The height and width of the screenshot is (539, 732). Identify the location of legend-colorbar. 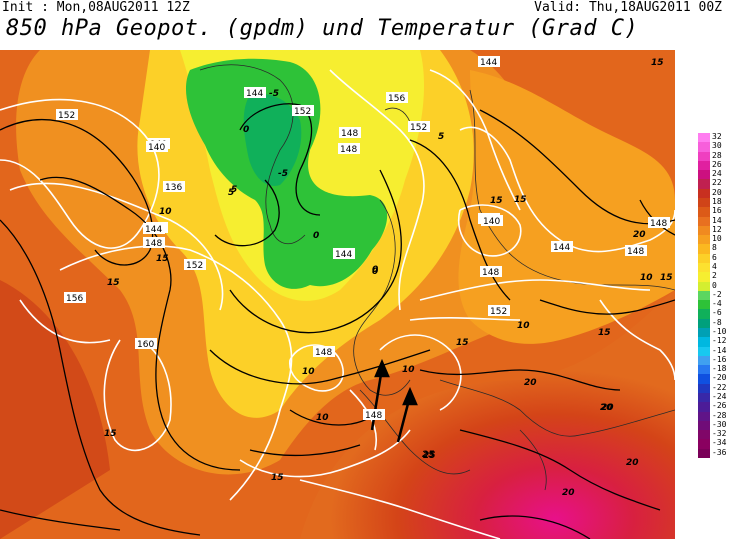
(704, 296).